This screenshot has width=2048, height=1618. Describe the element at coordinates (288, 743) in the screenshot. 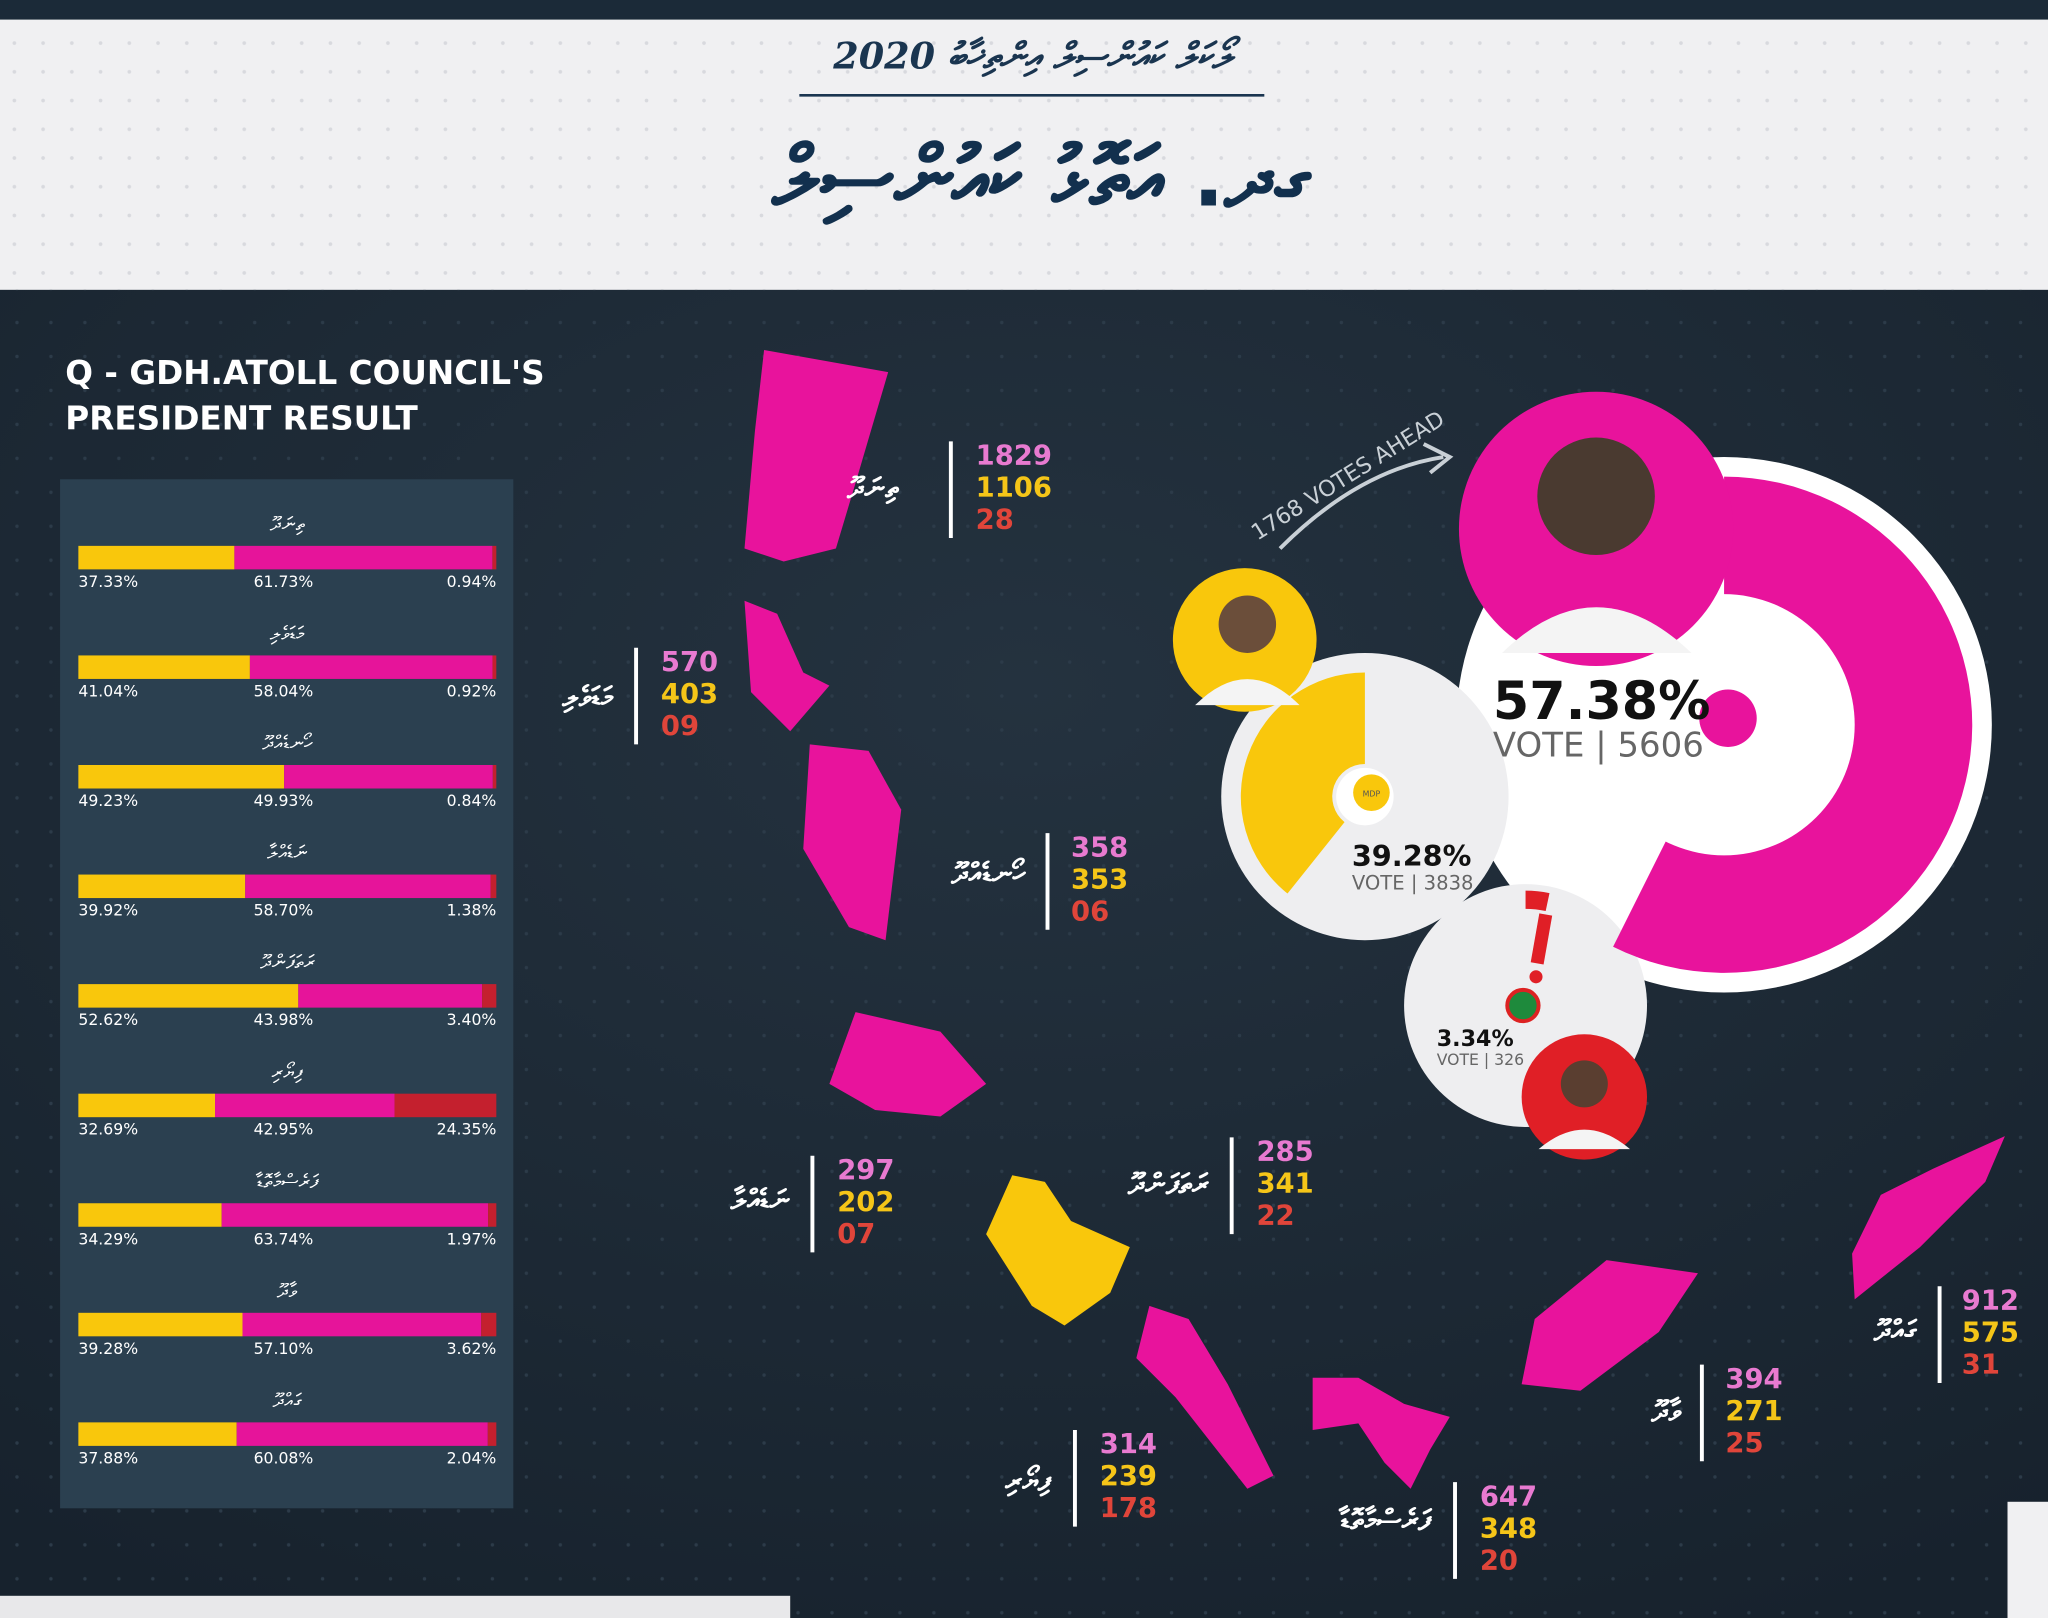

I see `island-name: ހޯނޑެއްދޫ` at that location.